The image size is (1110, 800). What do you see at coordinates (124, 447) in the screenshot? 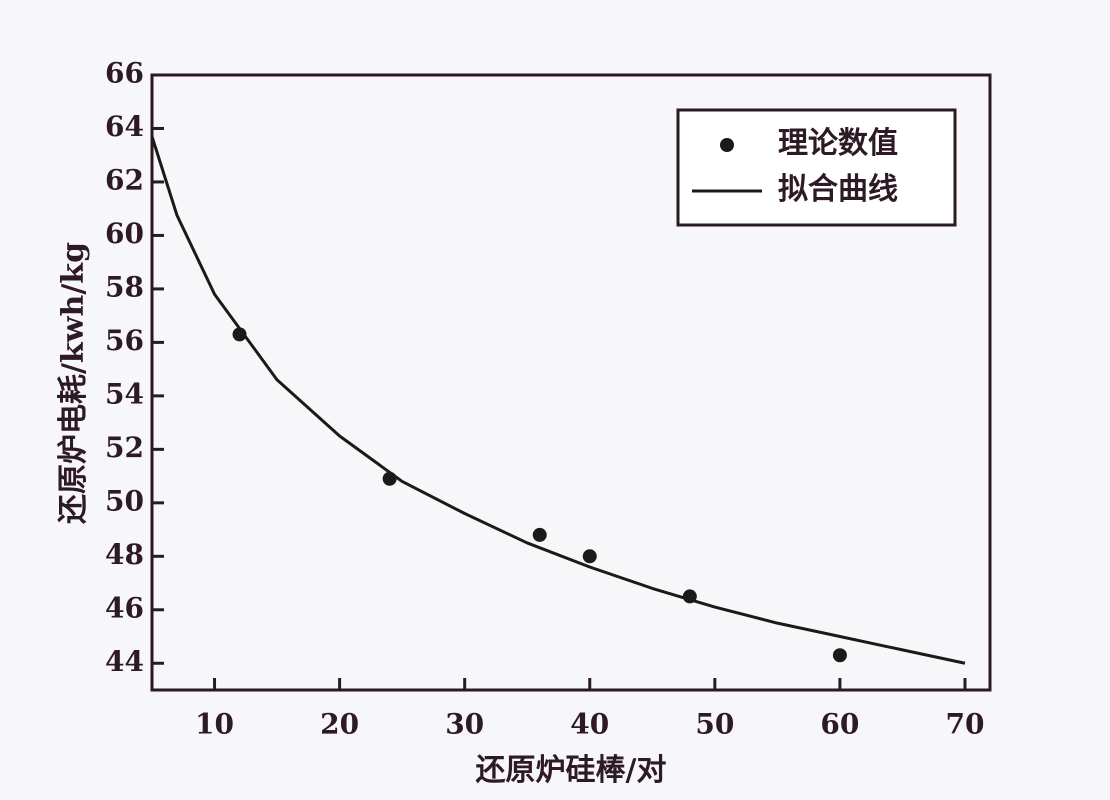
I see `y-tick-label: 52` at bounding box center [124, 447].